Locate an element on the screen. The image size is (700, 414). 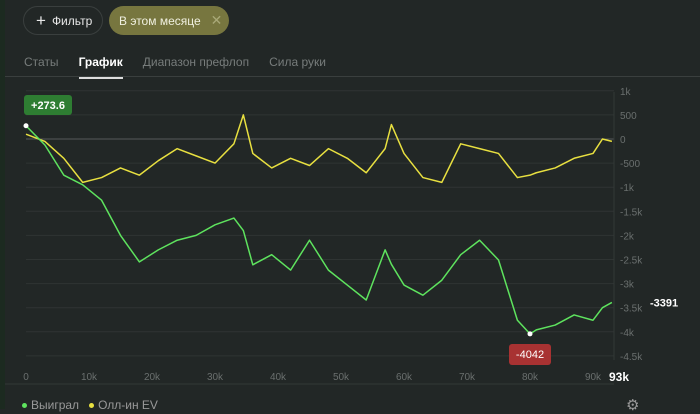
min-label-bg is located at coordinates (530, 354).